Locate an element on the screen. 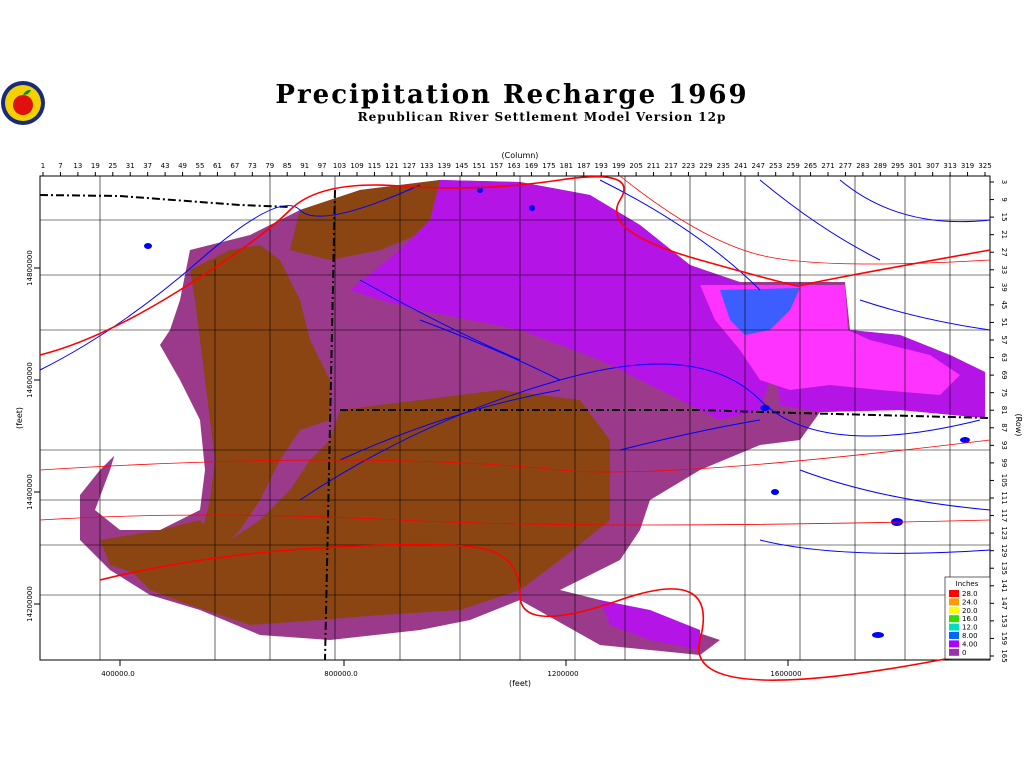  row-tick-label: 27 is located at coordinates (1004, 252).